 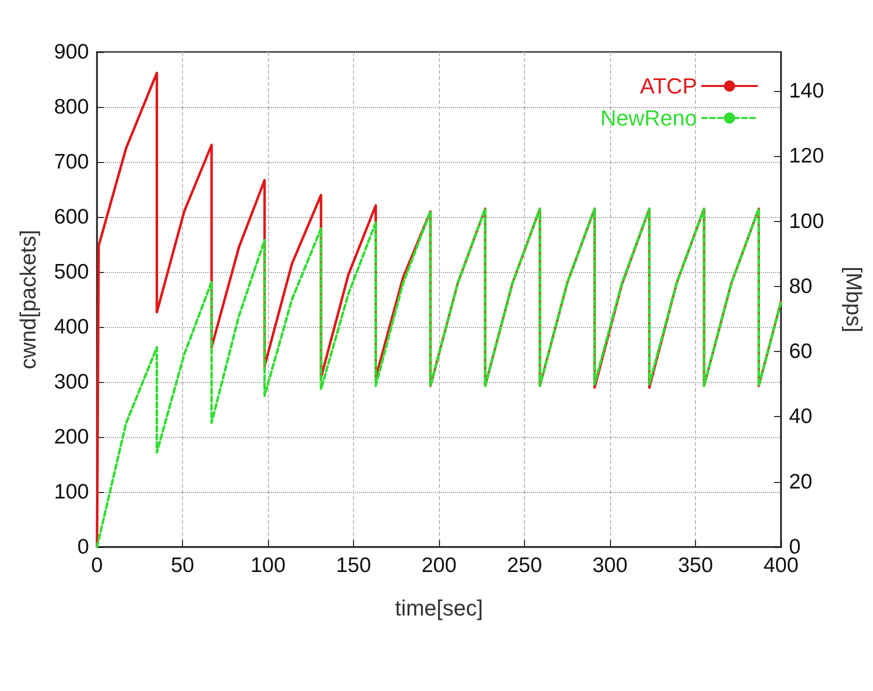 I want to click on y-tick-label: 200, so click(x=71, y=437).